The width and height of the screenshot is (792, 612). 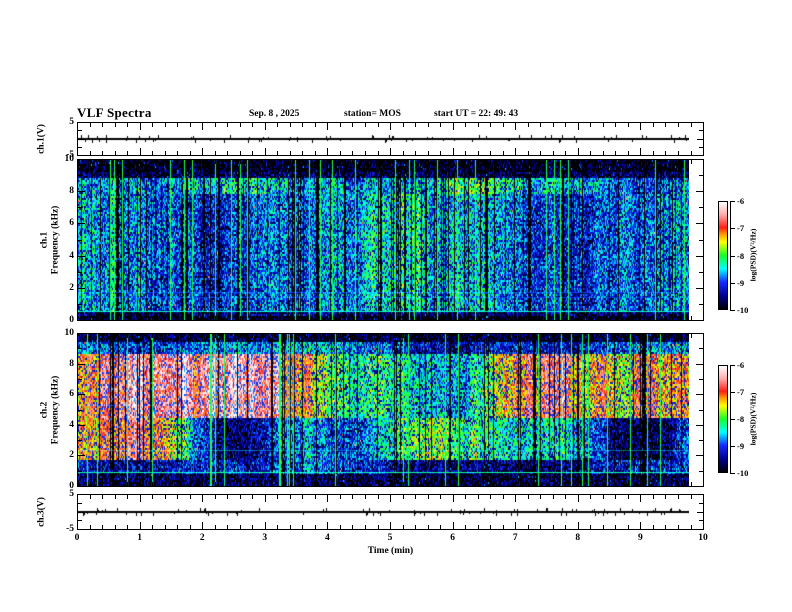 I want to click on y-tick-label: 5, so click(x=71, y=494).